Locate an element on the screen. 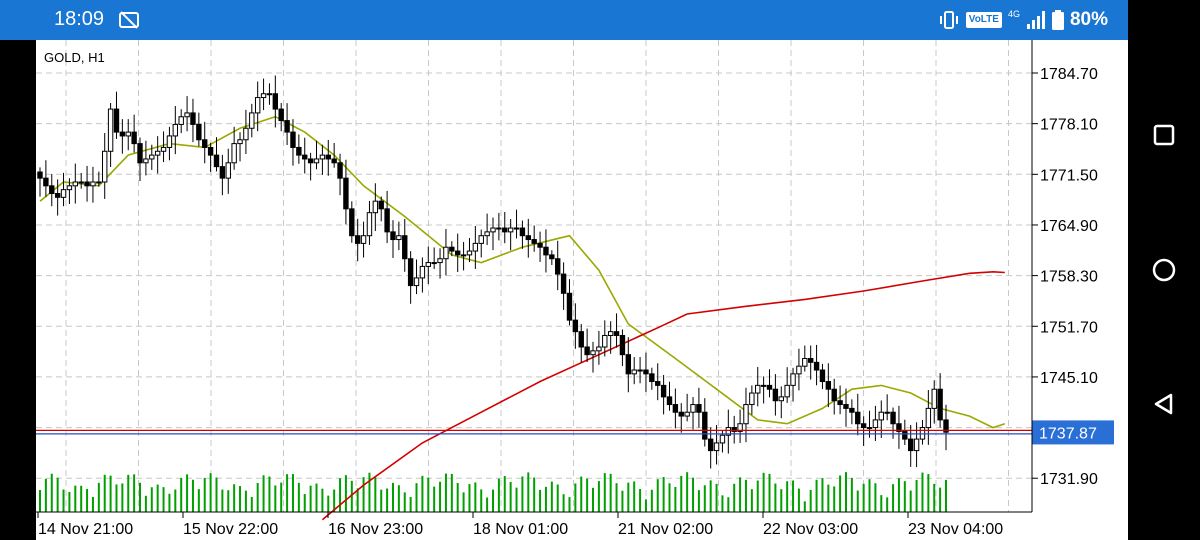 This screenshot has width=1200, height=540. vibrate-icon is located at coordinates (948, 20).